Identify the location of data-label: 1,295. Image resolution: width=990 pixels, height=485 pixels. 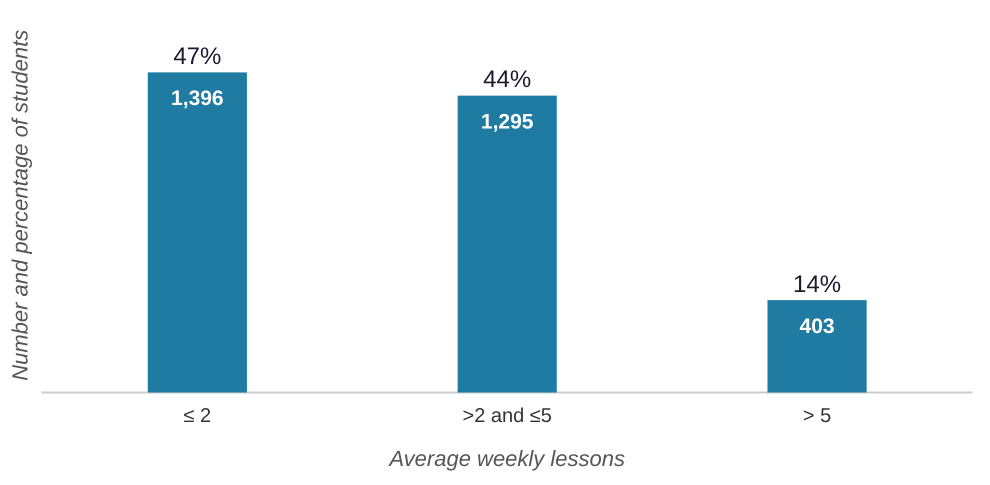
(507, 122).